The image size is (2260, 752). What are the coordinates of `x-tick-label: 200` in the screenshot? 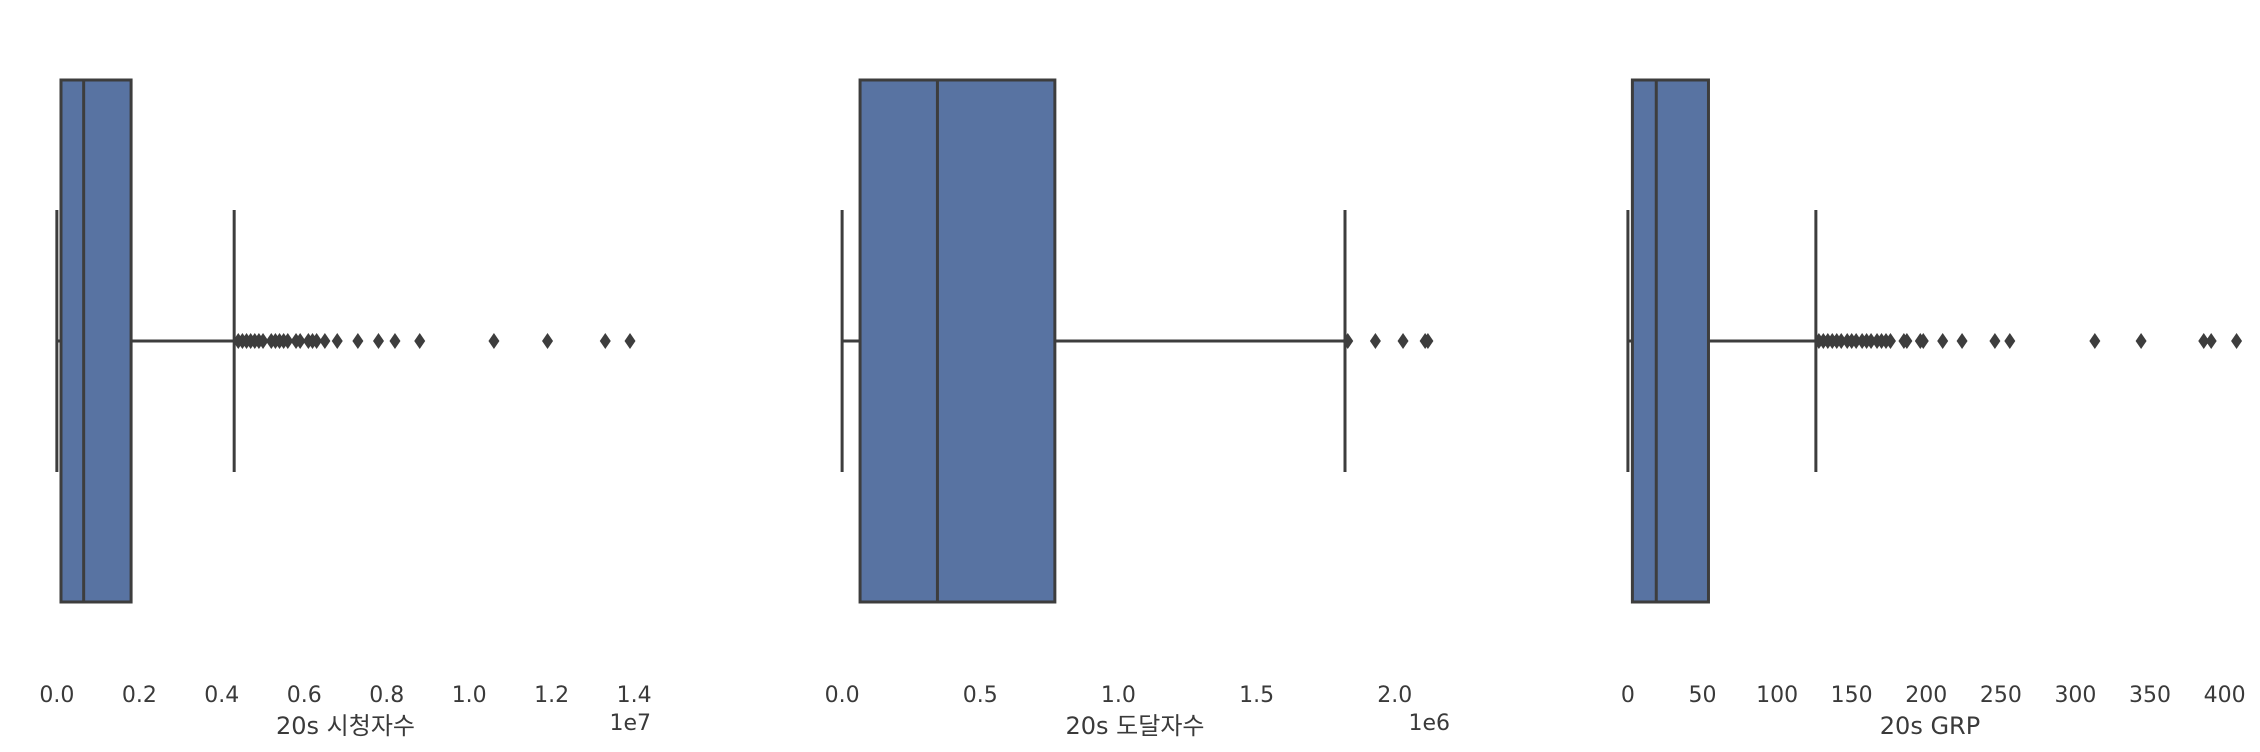 It's located at (1926, 695).